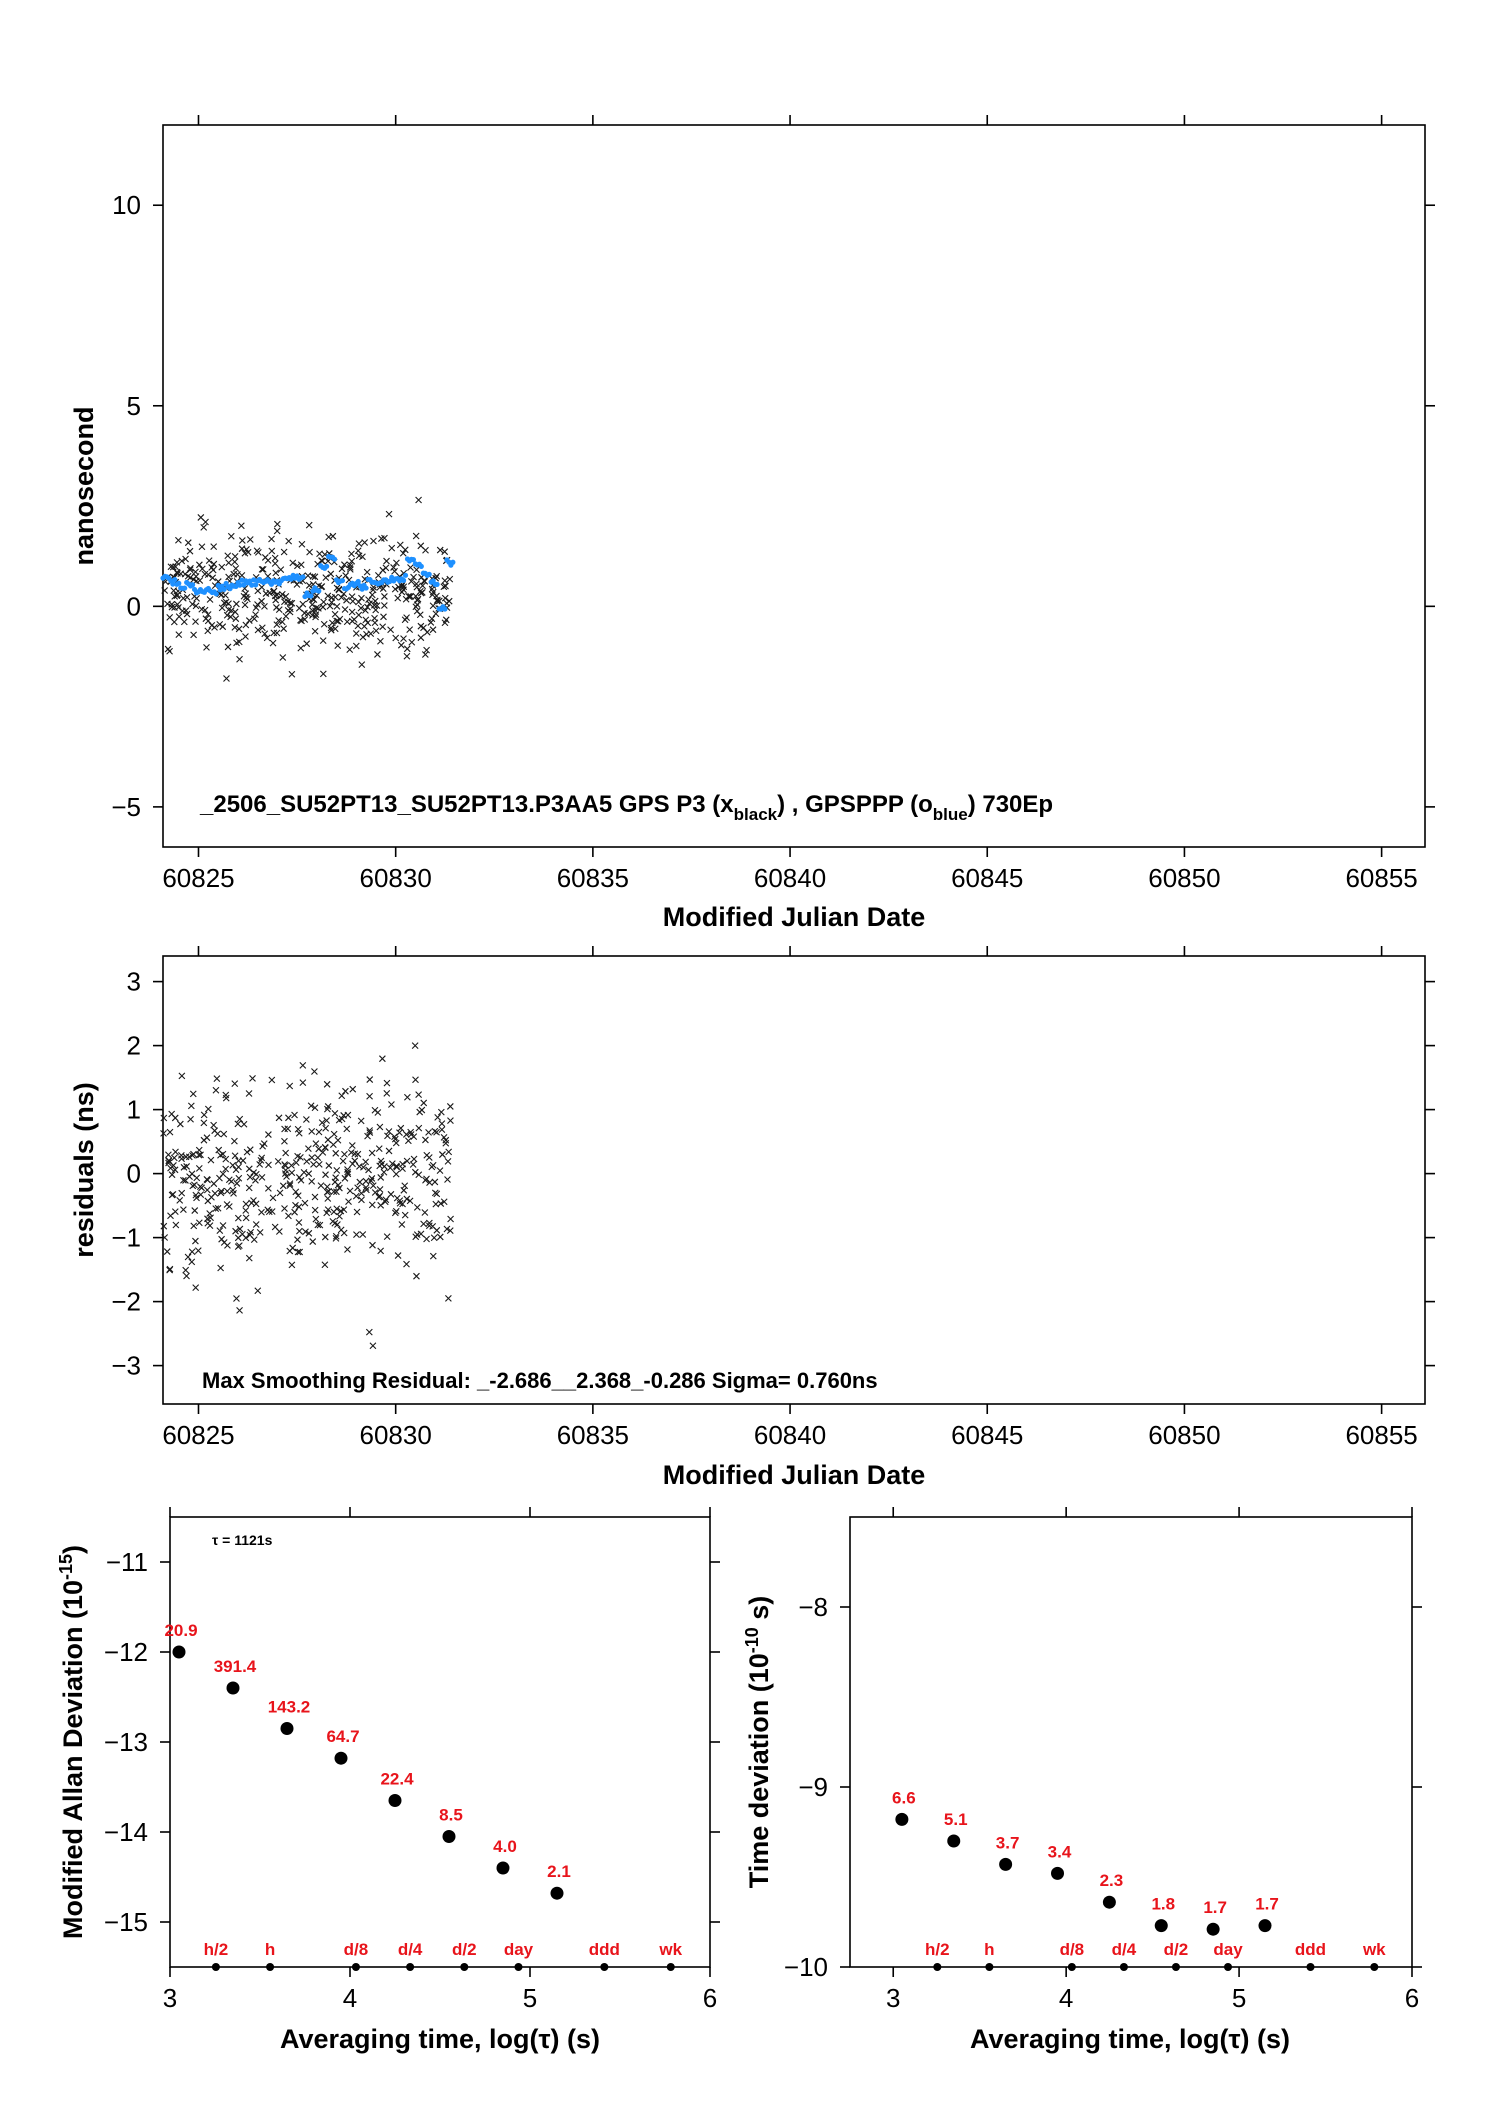  What do you see at coordinates (593, 1435) in the screenshot?
I see `x-tick-label: 60835` at bounding box center [593, 1435].